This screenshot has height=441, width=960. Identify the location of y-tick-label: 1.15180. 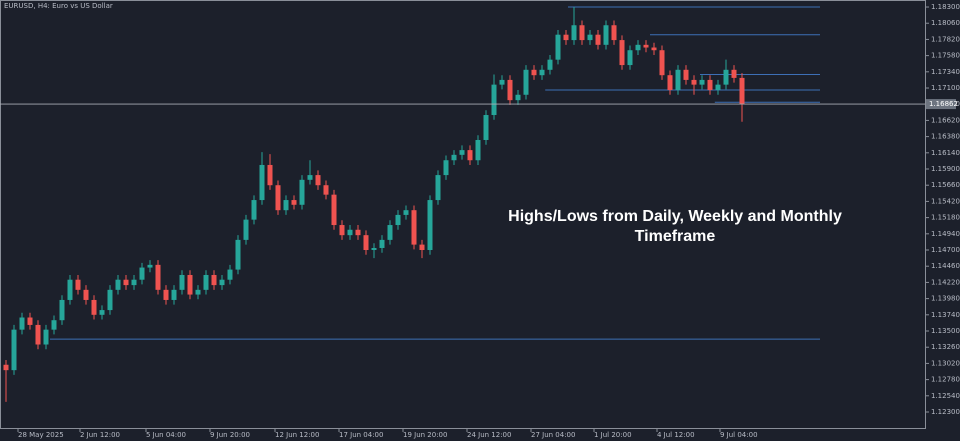
(945, 218).